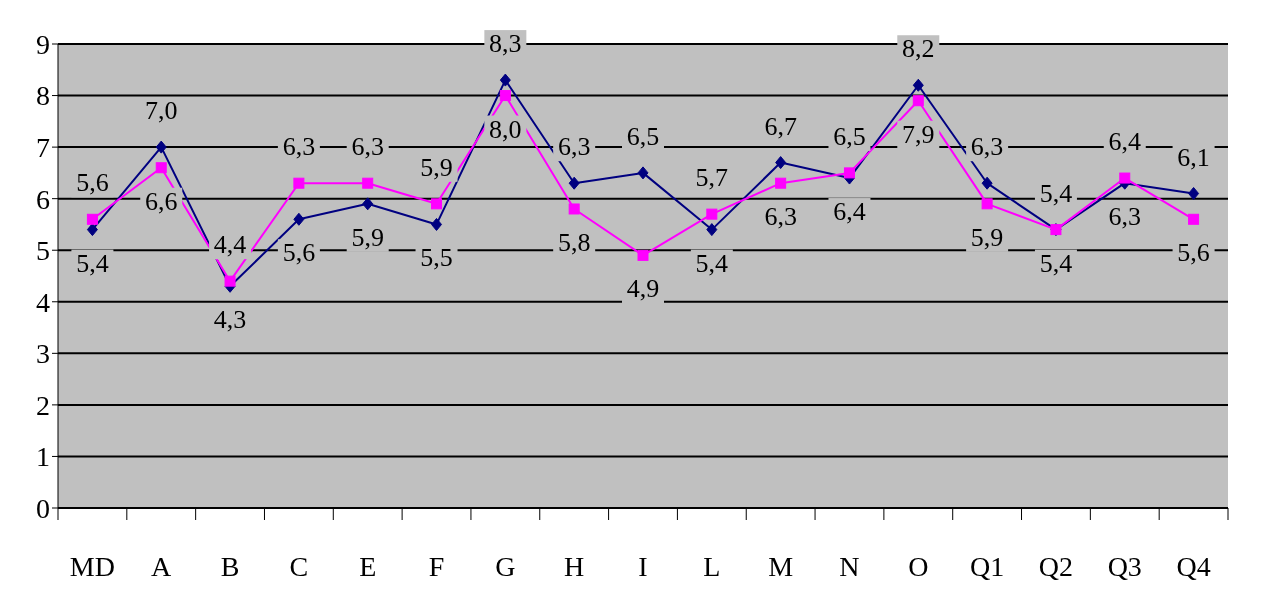 The width and height of the screenshot is (1270, 594). I want to click on y-tick-label: 0, so click(43, 508).